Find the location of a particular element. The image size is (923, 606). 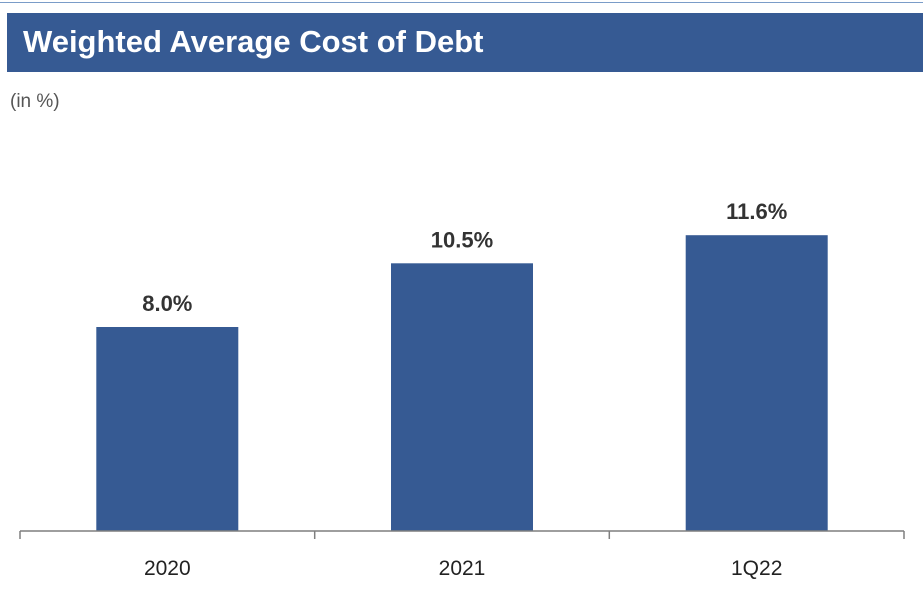

data-label-2020: 8.0% is located at coordinates (167, 303).